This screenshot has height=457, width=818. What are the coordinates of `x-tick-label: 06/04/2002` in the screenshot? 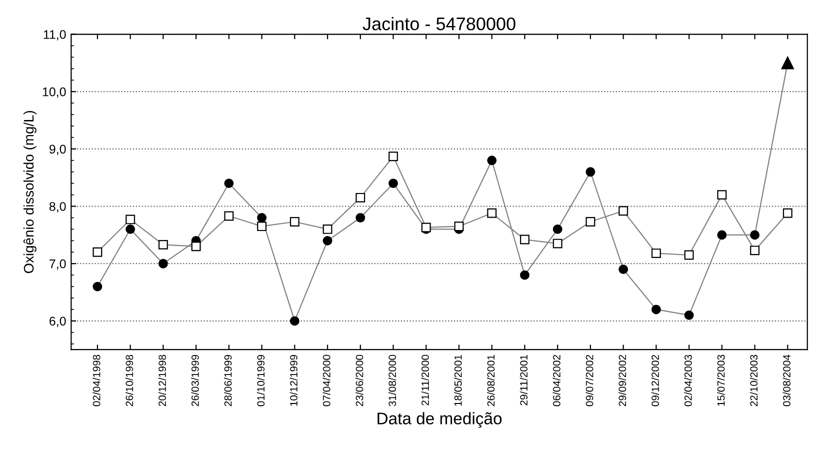 It's located at (556, 380).